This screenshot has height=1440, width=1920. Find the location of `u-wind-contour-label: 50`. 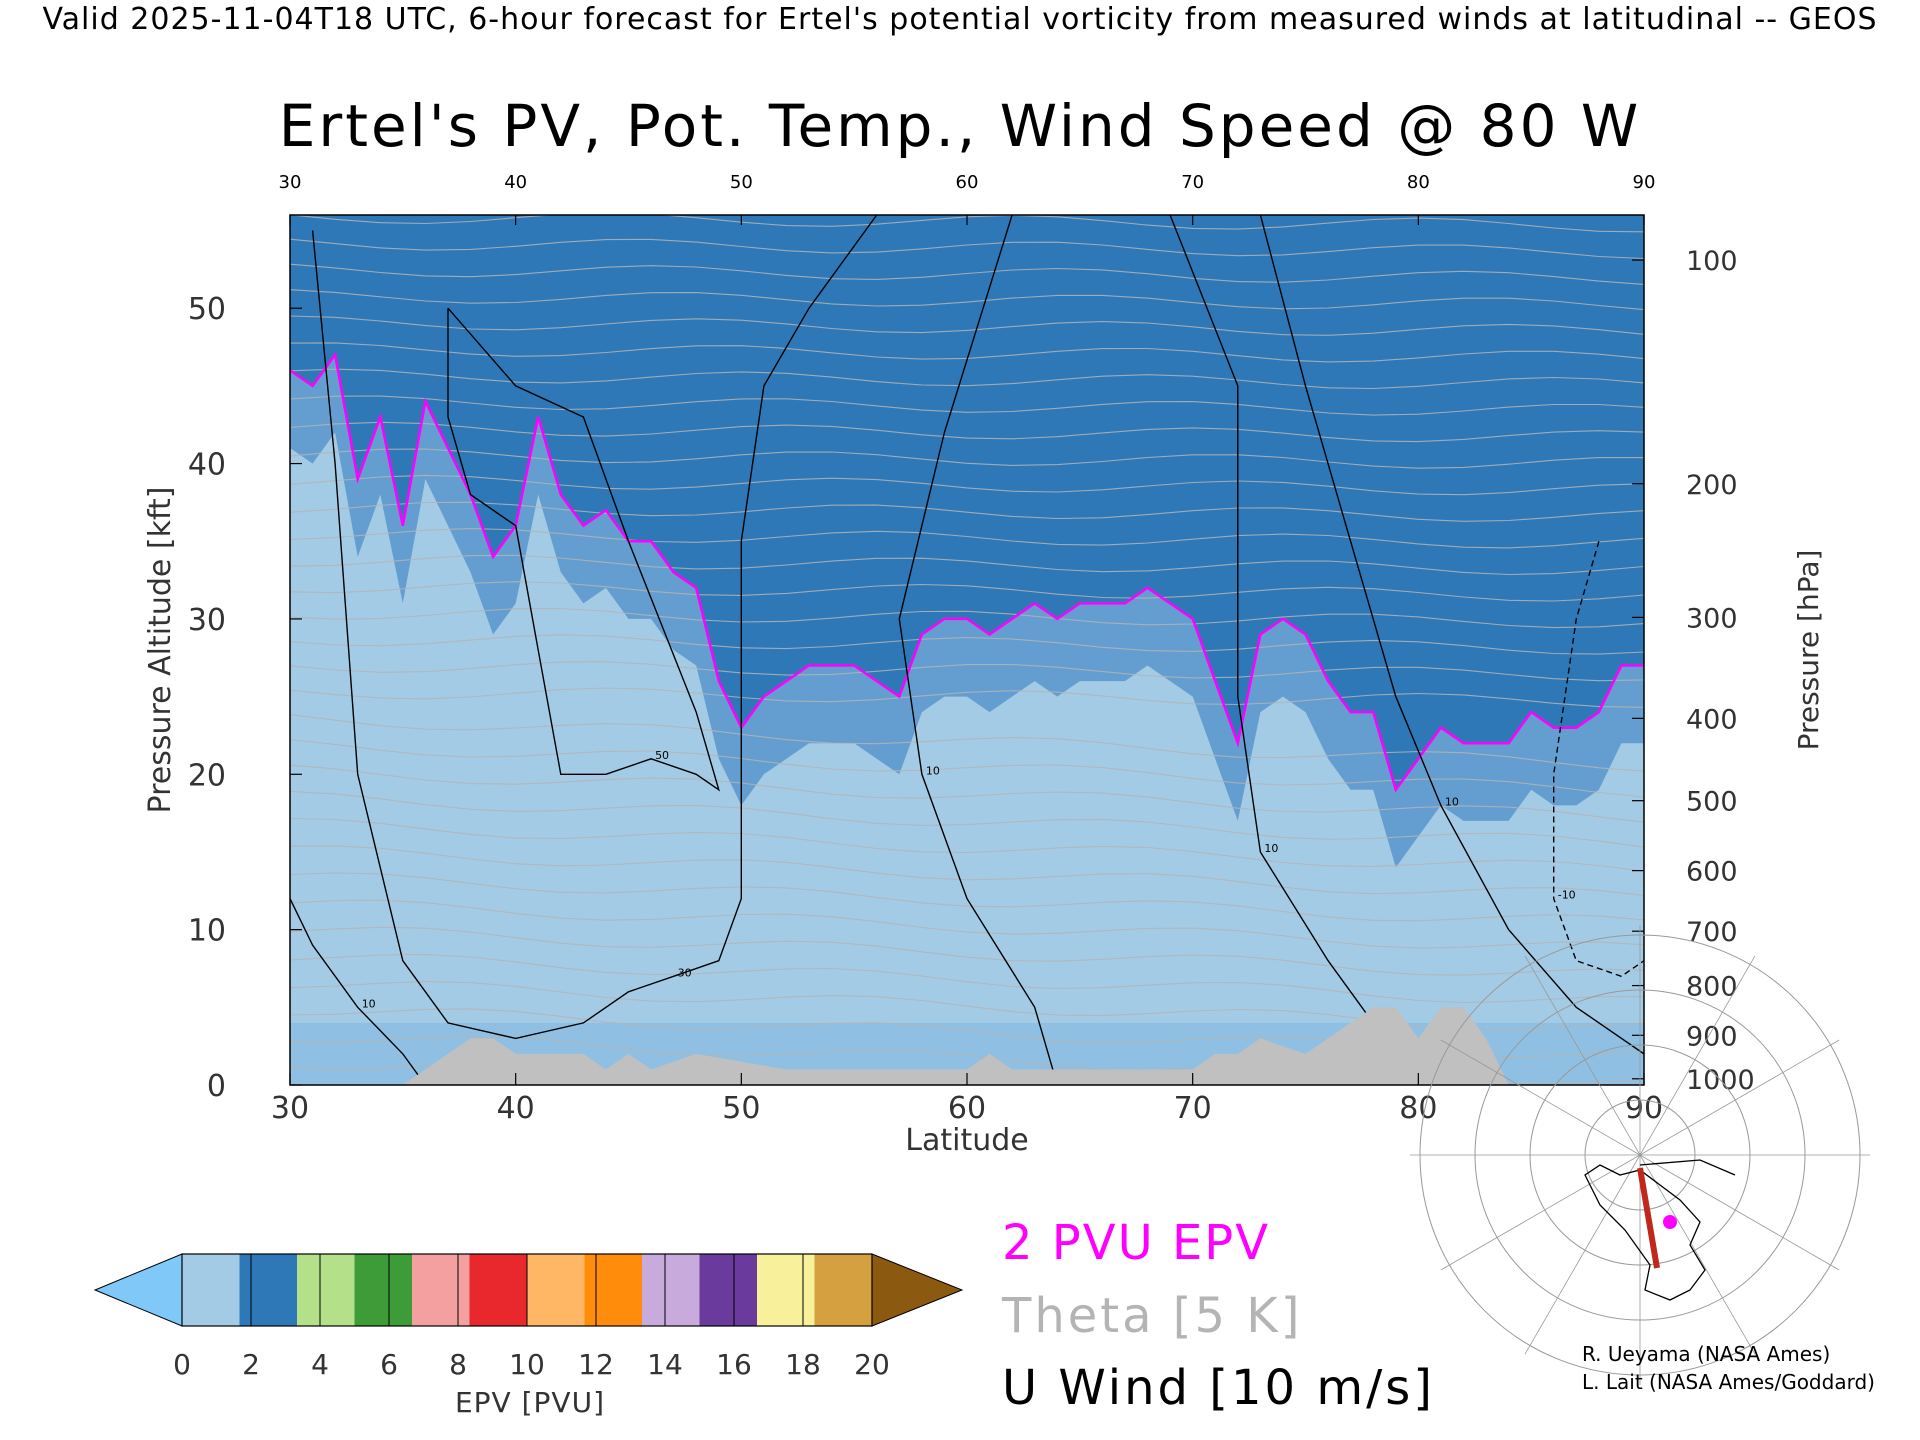

u-wind-contour-label: 50 is located at coordinates (662, 755).